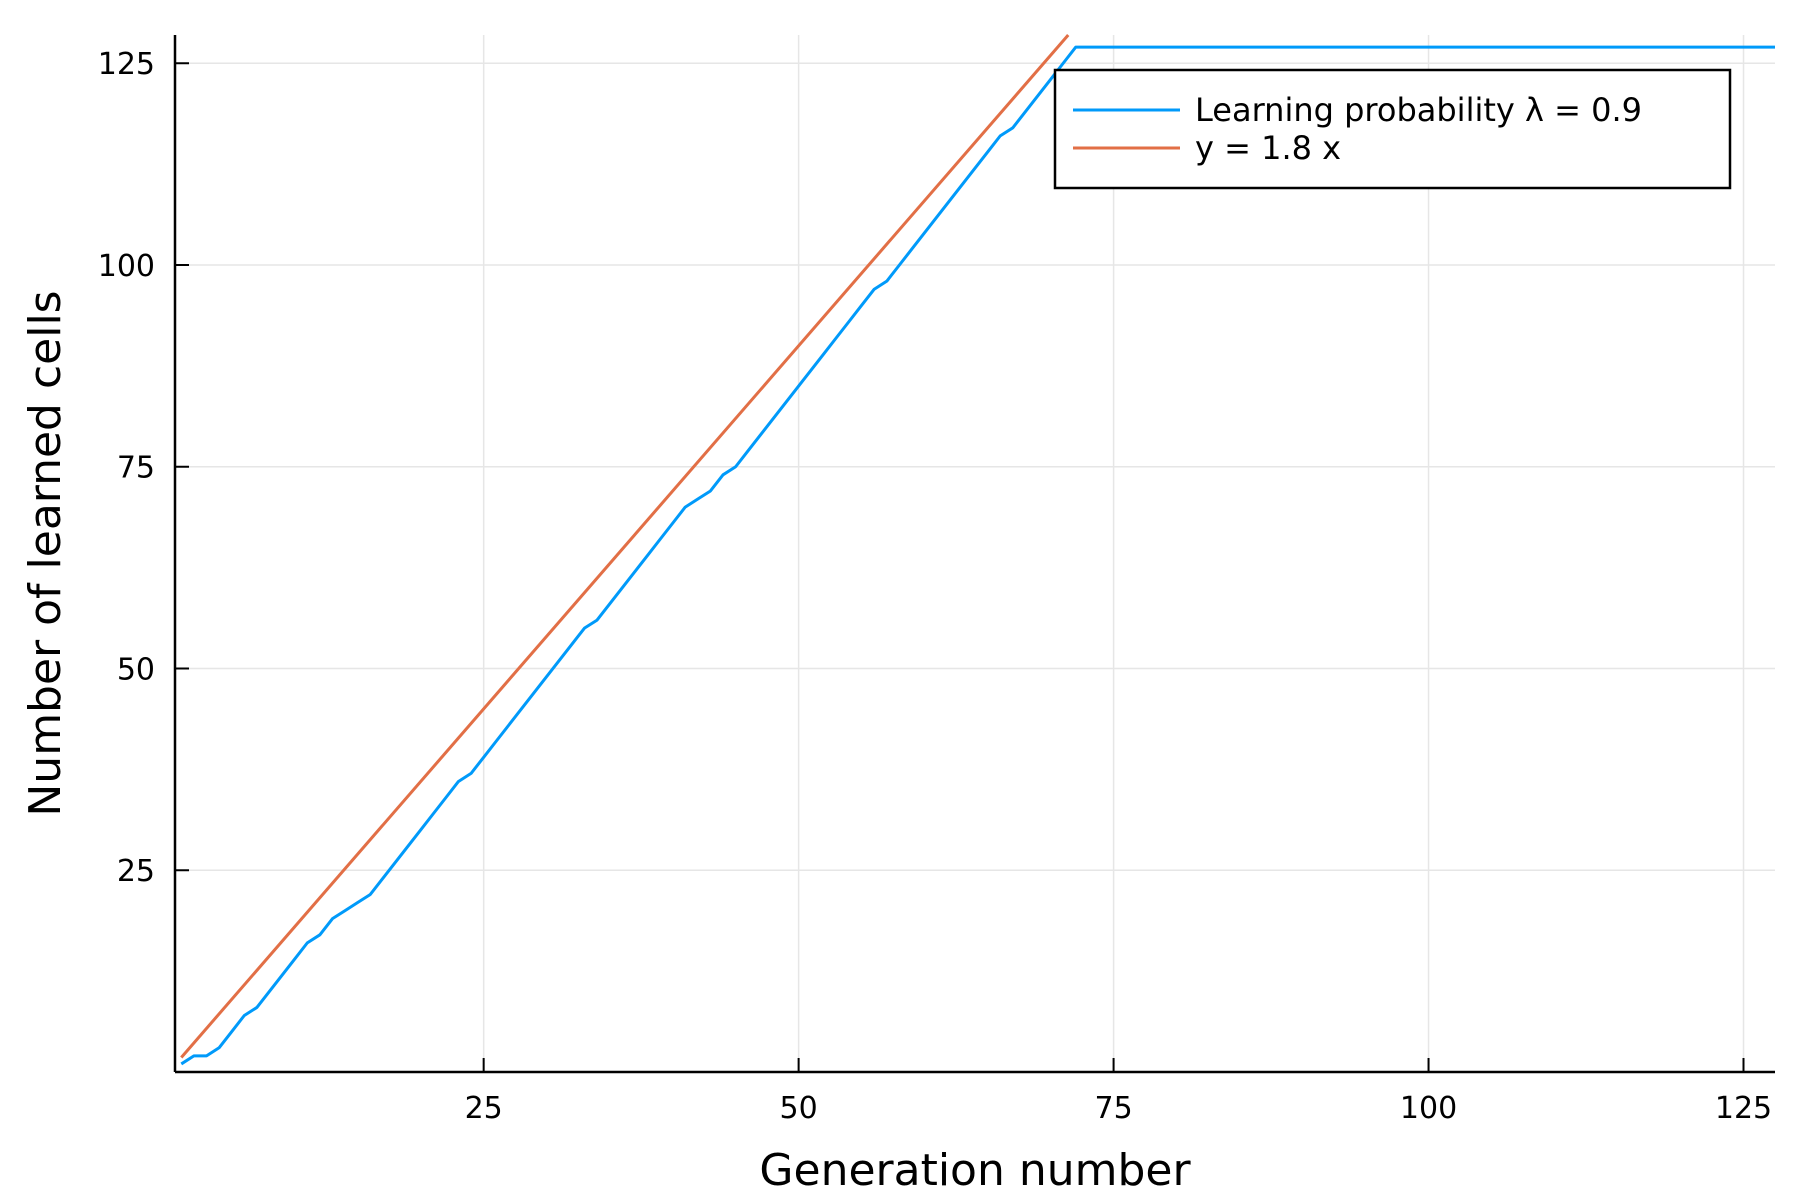  I want to click on legend-label-1: Learning probability λ = 0.9, so click(1418, 110).